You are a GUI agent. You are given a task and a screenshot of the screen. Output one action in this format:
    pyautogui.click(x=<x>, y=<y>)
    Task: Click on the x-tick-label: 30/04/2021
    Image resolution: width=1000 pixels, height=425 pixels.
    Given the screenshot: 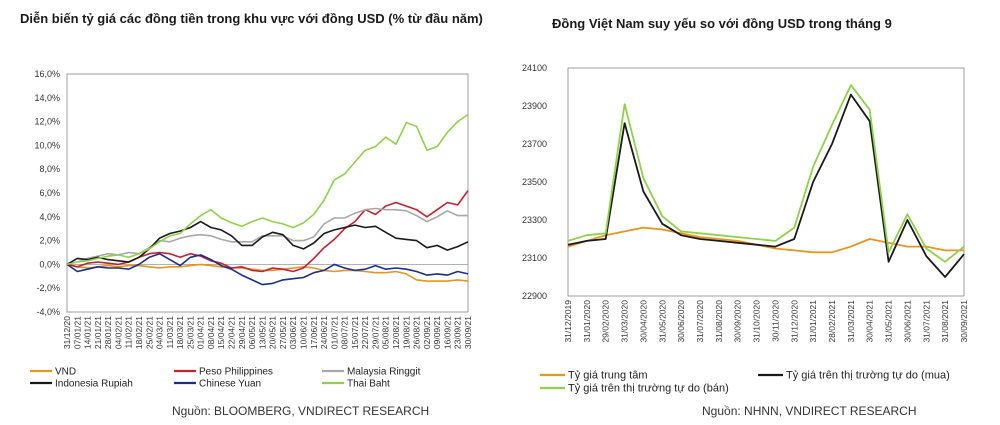 What is the action you would take?
    pyautogui.click(x=870, y=321)
    